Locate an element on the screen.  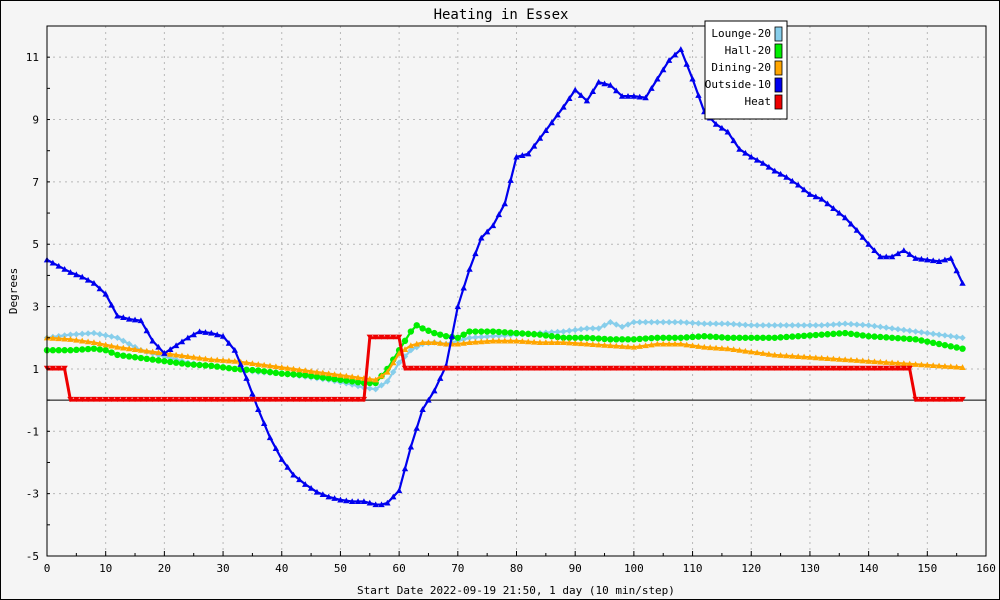
y-tick-label: 7 is located at coordinates (35, 182).